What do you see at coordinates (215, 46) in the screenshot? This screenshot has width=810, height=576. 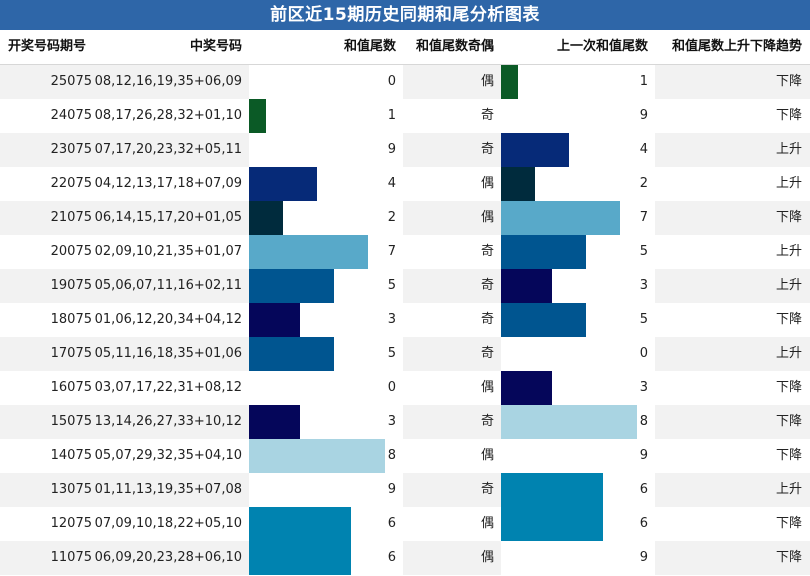 I see `header-numbers: 中奖号码` at bounding box center [215, 46].